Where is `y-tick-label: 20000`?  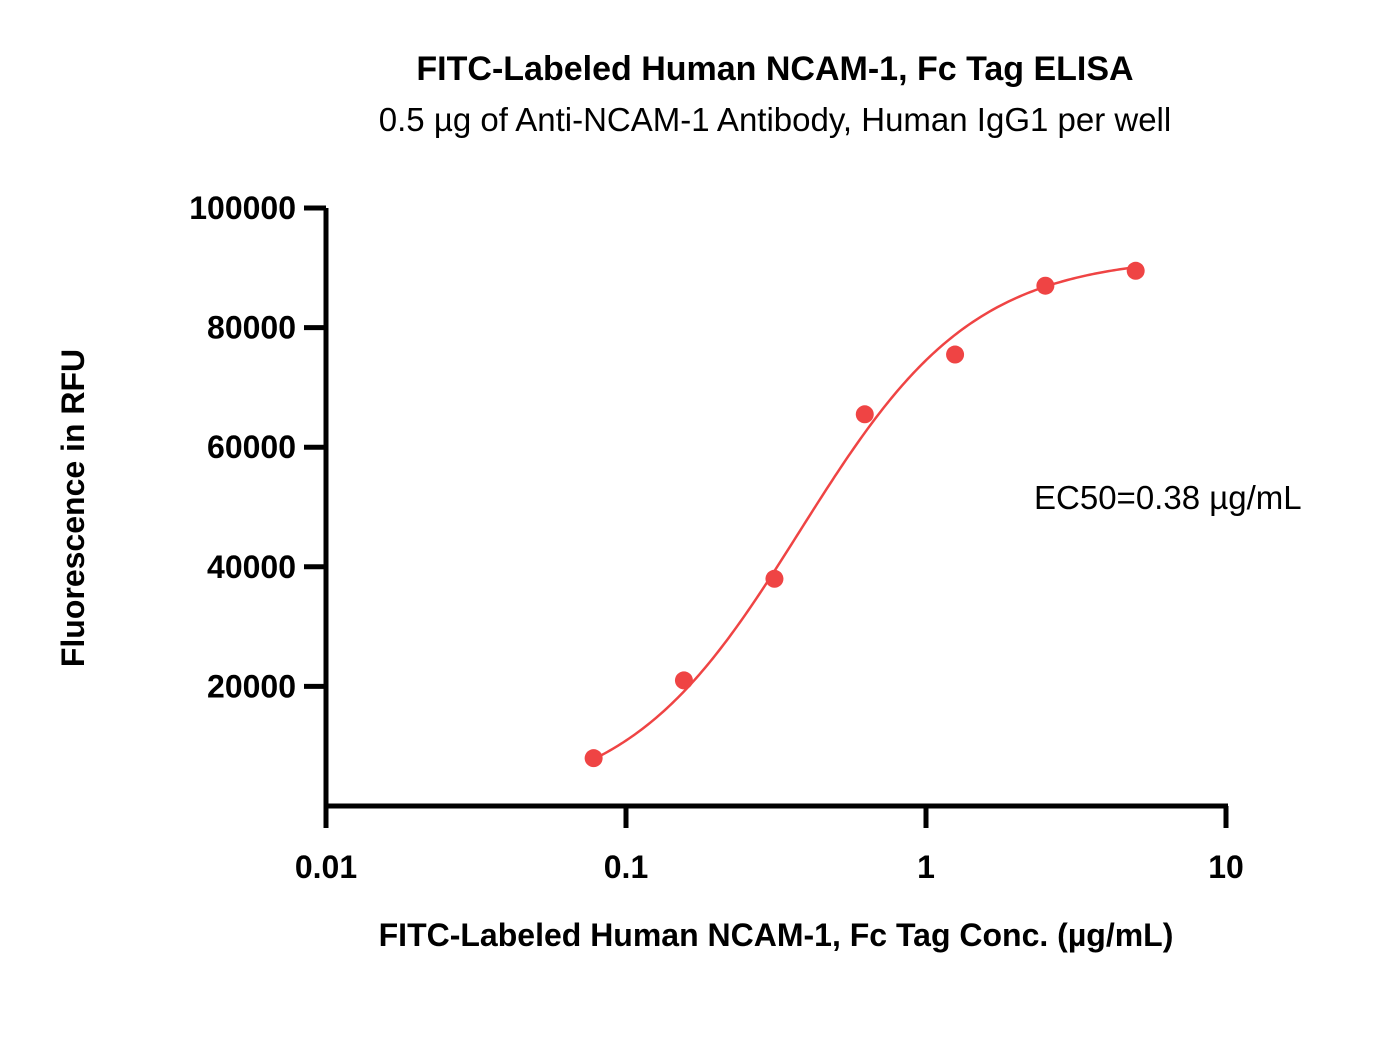 y-tick-label: 20000 is located at coordinates (251, 686).